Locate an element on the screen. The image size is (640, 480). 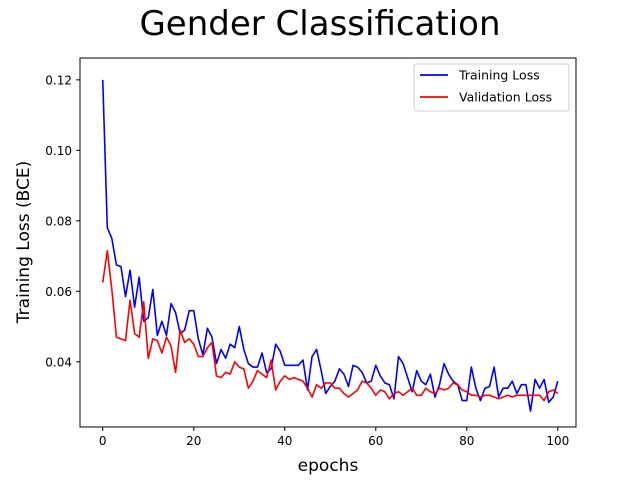
legend-box is located at coordinates (491, 87).